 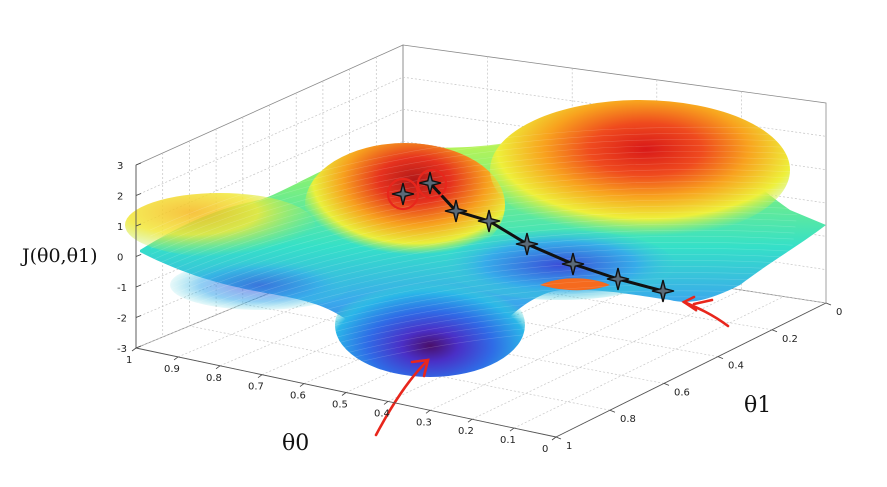 What do you see at coordinates (220, 225) in the screenshot?
I see `left-wing` at bounding box center [220, 225].